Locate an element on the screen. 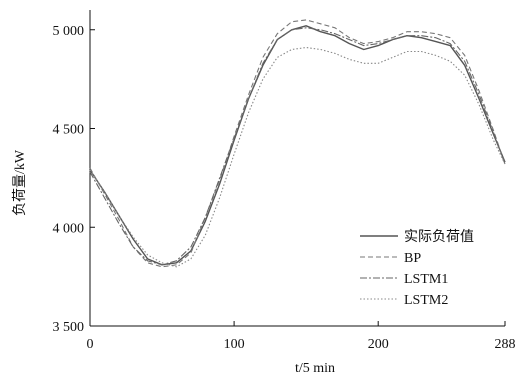  x-tick-label: 200 is located at coordinates (378, 344).